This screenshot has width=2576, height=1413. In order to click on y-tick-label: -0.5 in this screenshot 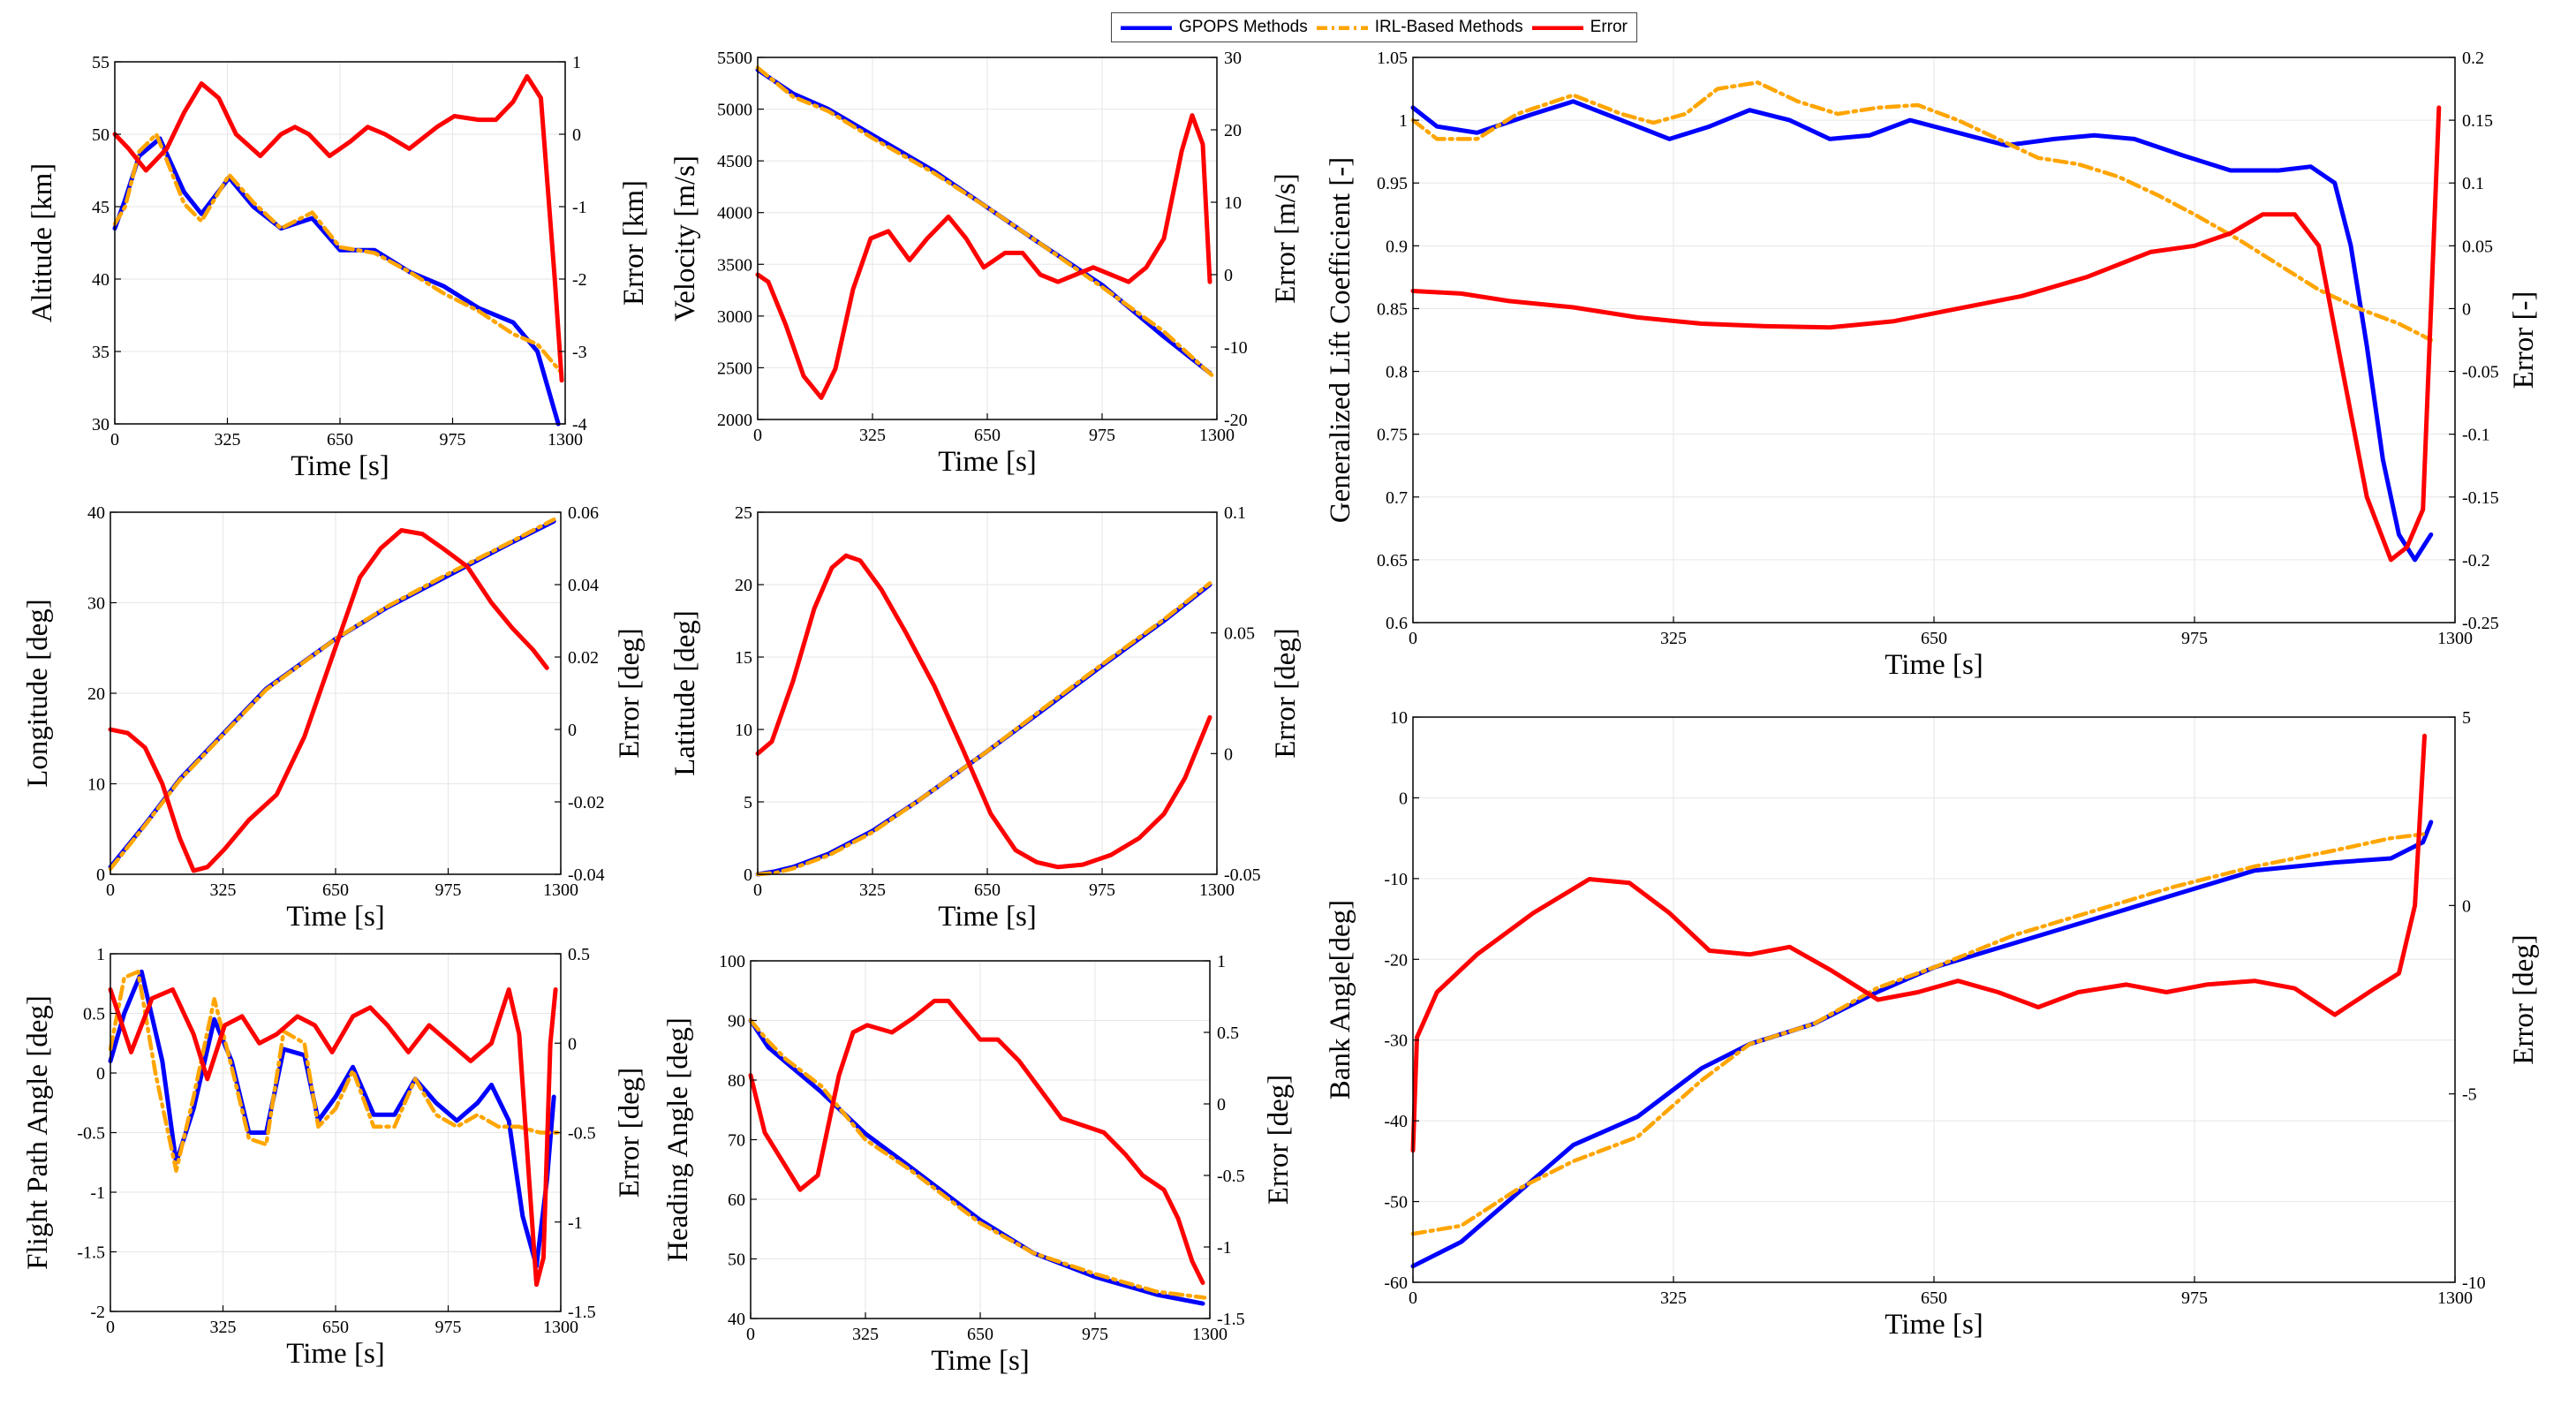, I will do `click(91, 1134)`.